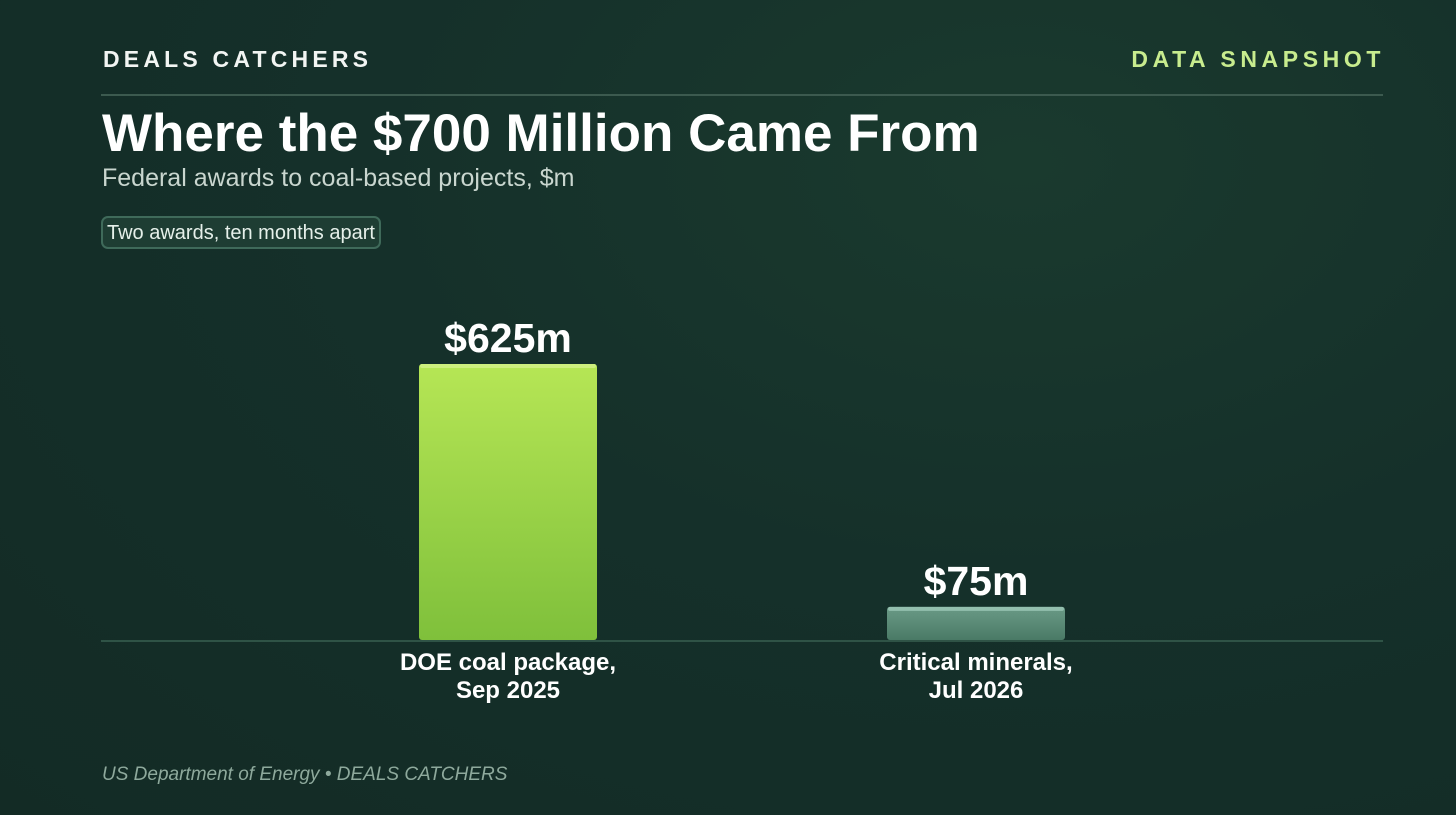  What do you see at coordinates (976, 581) in the screenshot?
I see `data-label-2: $75m` at bounding box center [976, 581].